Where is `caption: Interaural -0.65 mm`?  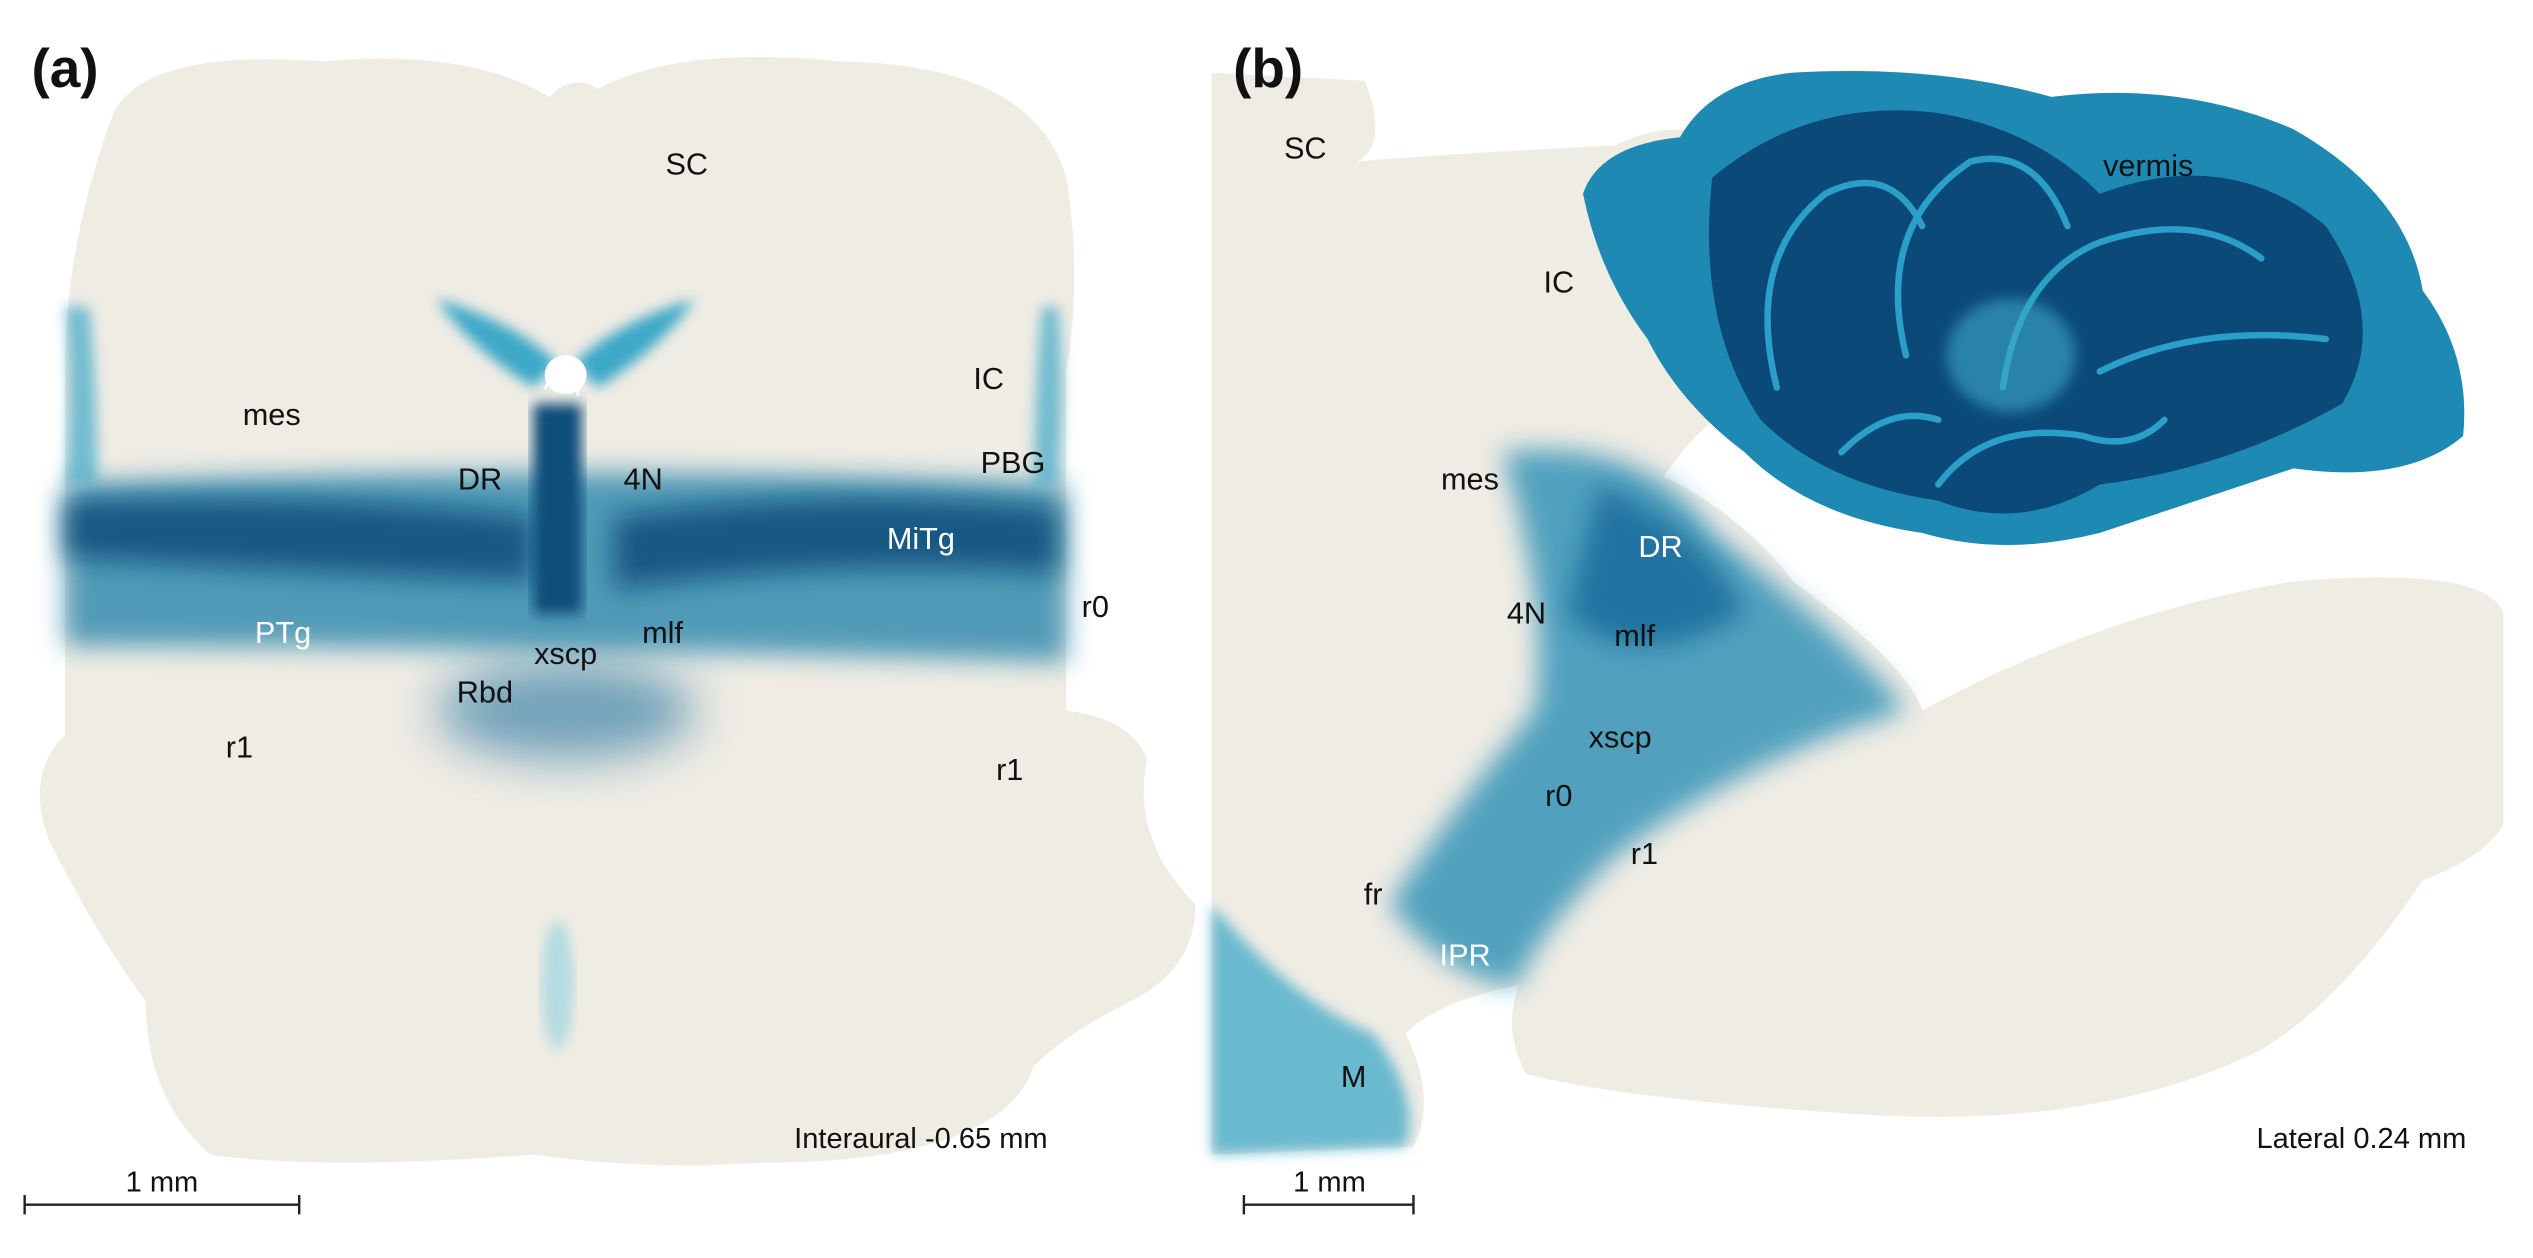 caption: Interaural -0.65 mm is located at coordinates (920, 1139).